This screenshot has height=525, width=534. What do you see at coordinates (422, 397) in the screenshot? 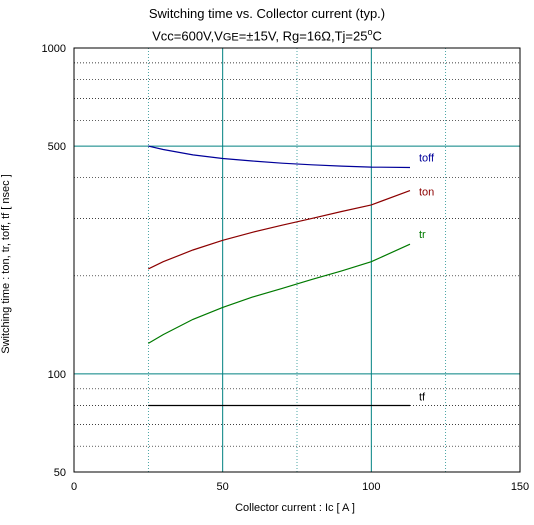
I see `series-label-tf: tf` at bounding box center [422, 397].